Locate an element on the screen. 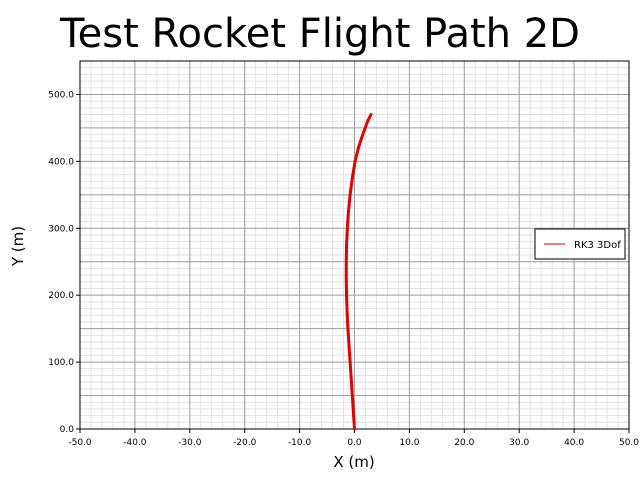 This screenshot has height=480, width=640. x-tick-label: -30.0 is located at coordinates (190, 443).